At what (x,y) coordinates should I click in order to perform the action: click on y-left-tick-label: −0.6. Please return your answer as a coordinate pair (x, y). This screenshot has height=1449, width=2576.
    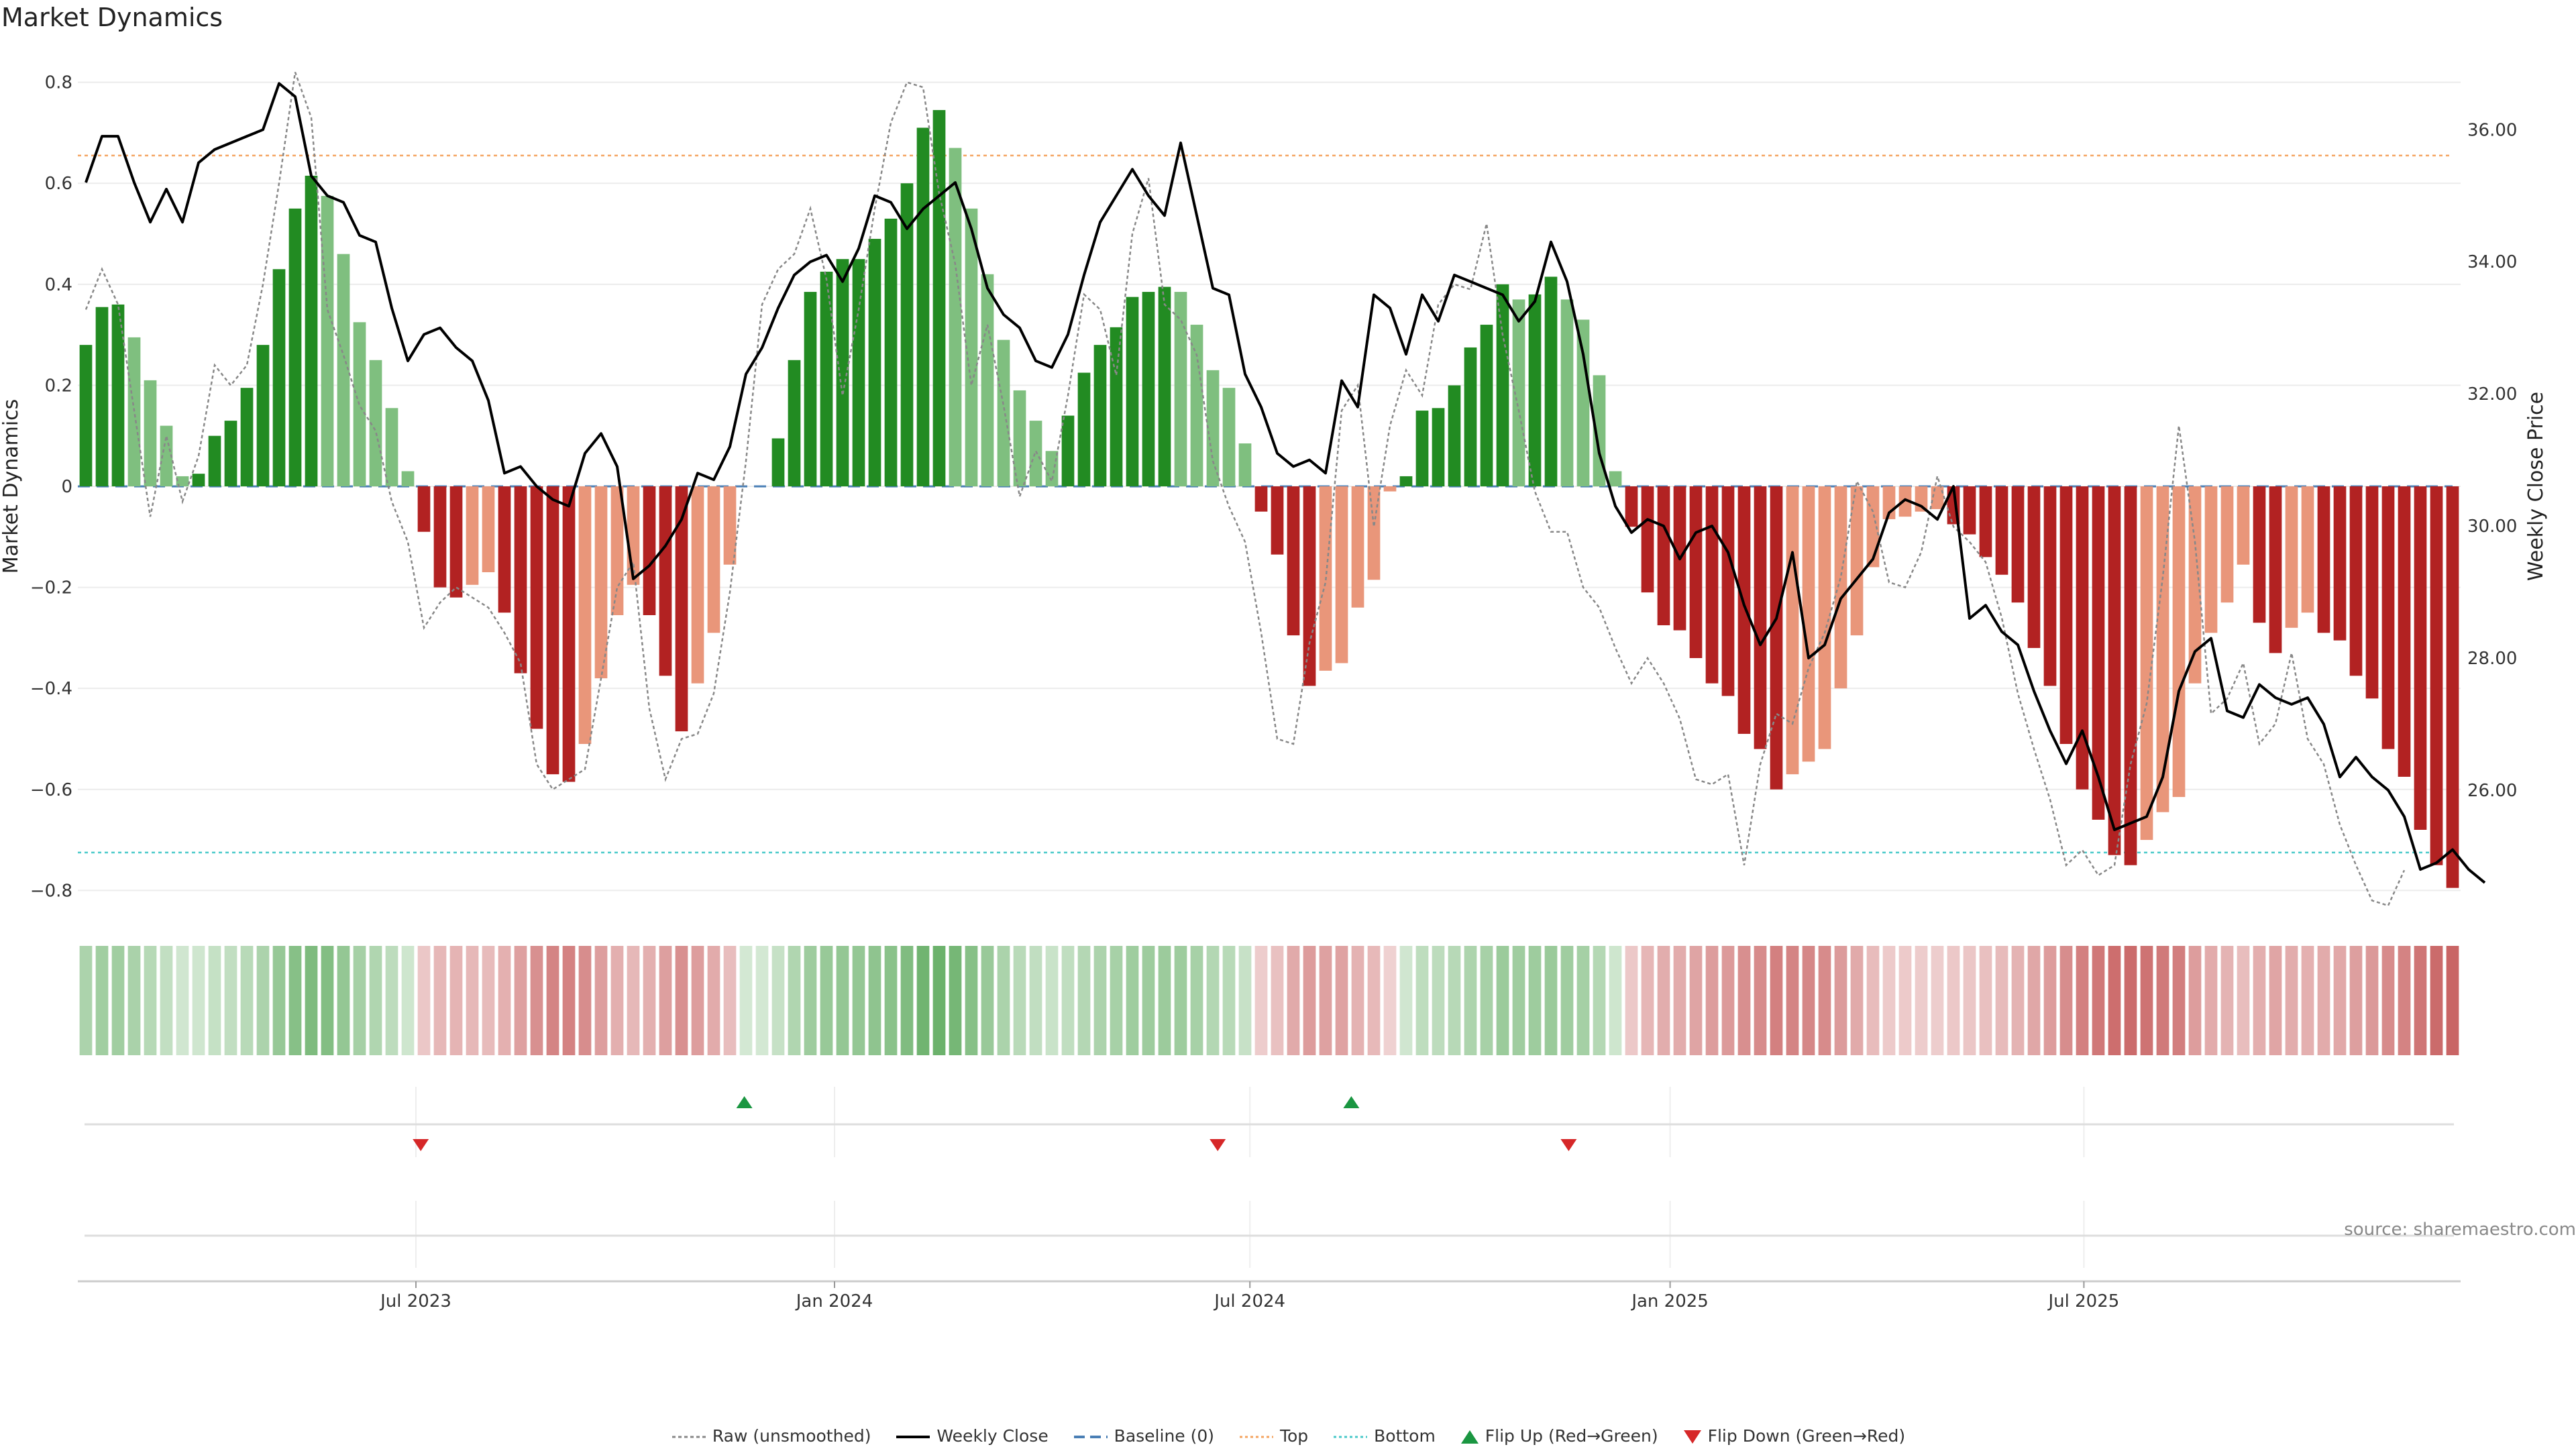
    Looking at the image, I should click on (51, 790).